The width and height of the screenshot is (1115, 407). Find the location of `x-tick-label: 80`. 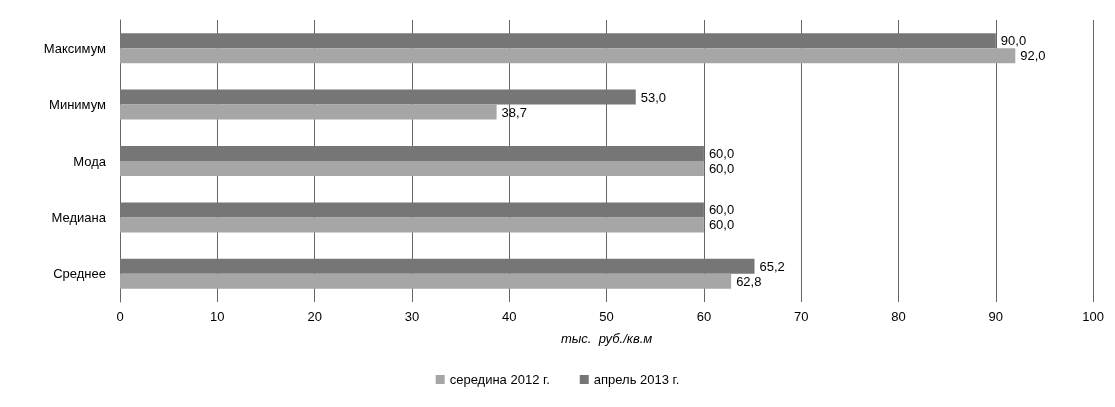

x-tick-label: 80 is located at coordinates (898, 316).